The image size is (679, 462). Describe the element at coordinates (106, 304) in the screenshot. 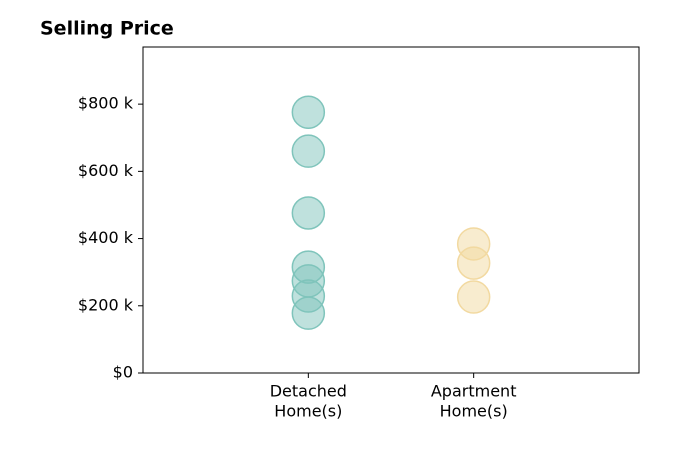

I see `y-tick-label: $200 k` at that location.